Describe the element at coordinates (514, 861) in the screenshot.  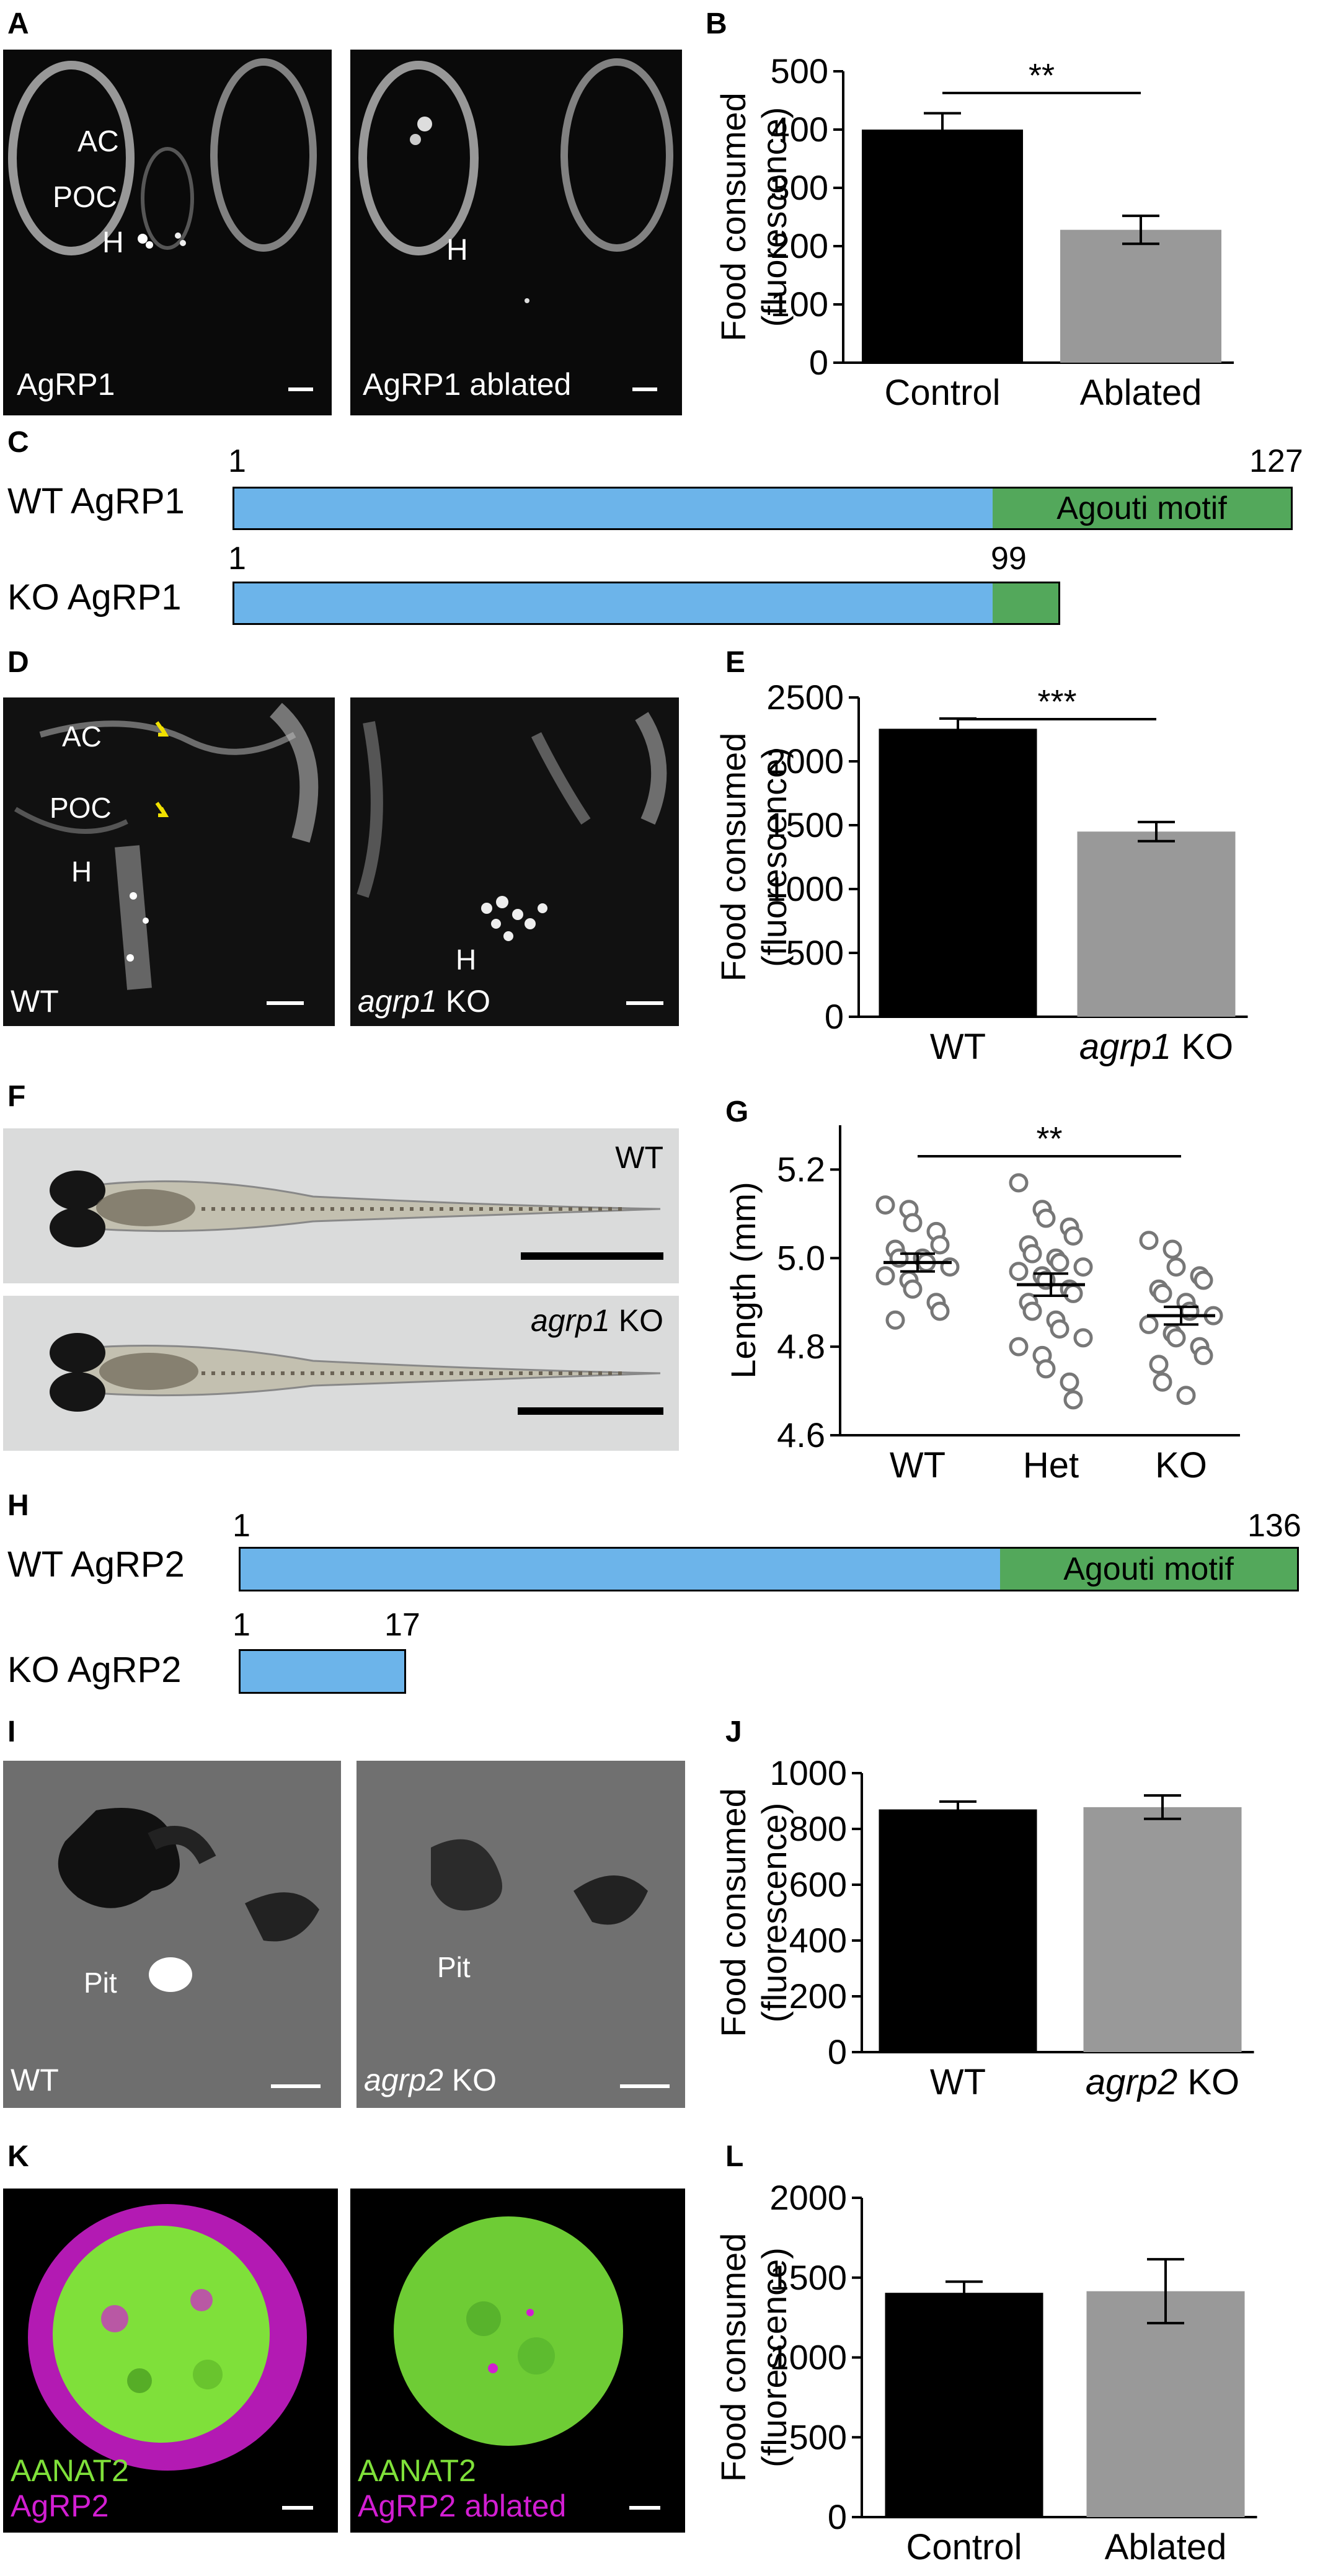
I see `micrograph-agrp1-ko-projections: H agrp1 KO` at that location.